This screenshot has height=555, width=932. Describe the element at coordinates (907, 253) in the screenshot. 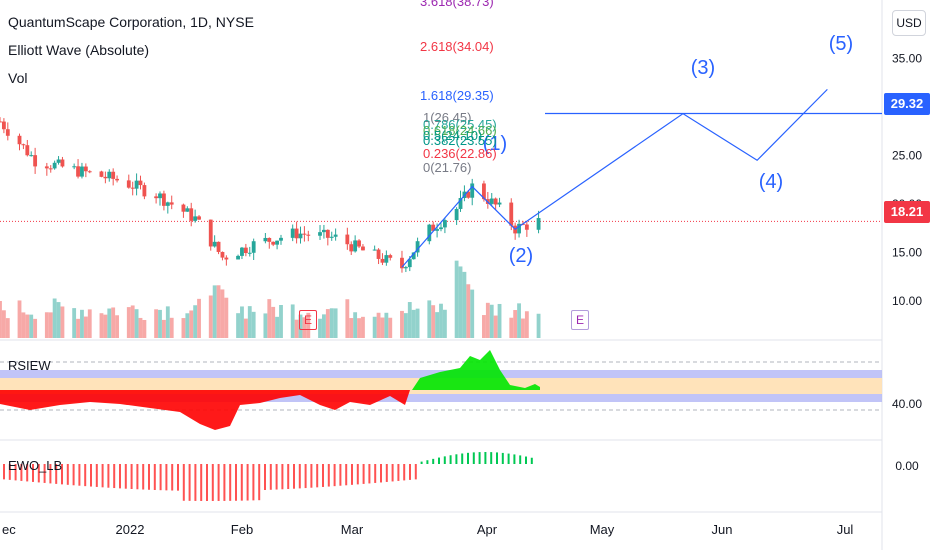

I see `price-tick-label: 15.00` at that location.